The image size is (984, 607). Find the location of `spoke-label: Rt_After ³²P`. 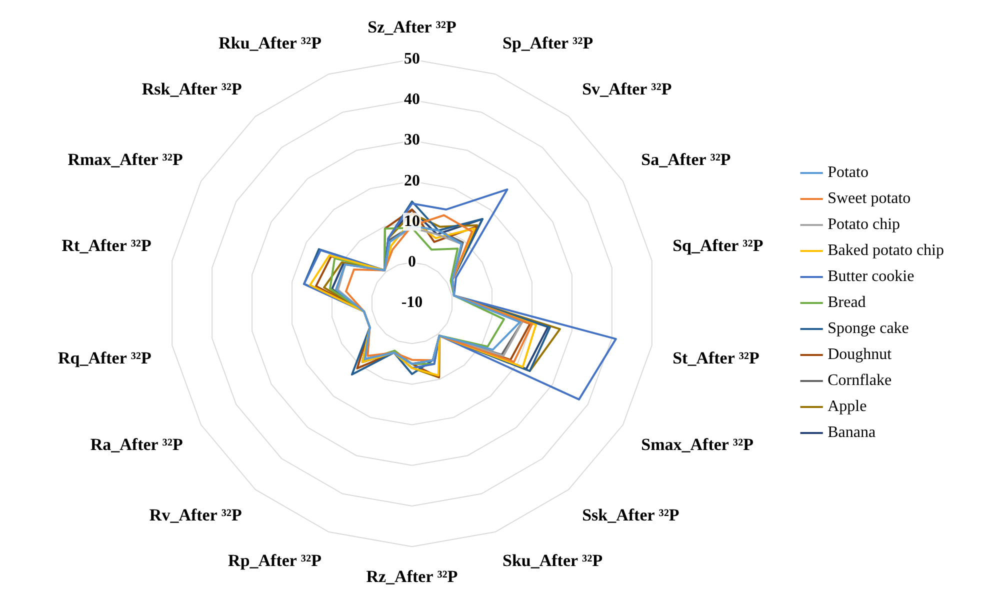

spoke-label: Rt_After ³²P is located at coordinates (107, 246).